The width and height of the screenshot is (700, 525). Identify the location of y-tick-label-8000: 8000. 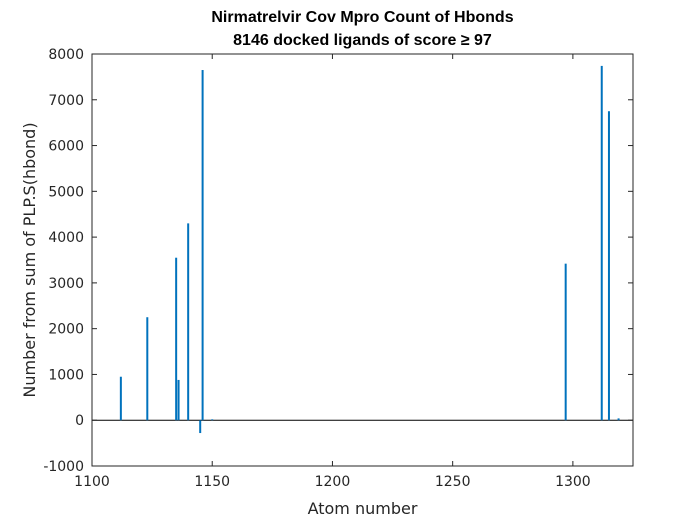
(66, 55).